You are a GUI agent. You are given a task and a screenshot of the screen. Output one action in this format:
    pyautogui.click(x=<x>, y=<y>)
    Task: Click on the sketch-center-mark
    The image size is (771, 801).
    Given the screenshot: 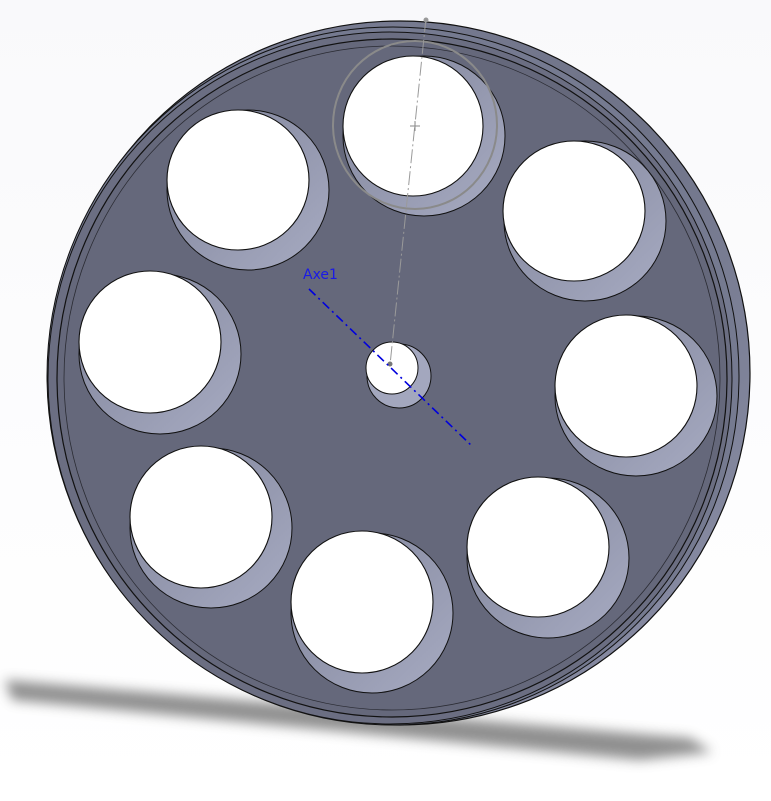 What is the action you would take?
    pyautogui.click(x=415, y=126)
    